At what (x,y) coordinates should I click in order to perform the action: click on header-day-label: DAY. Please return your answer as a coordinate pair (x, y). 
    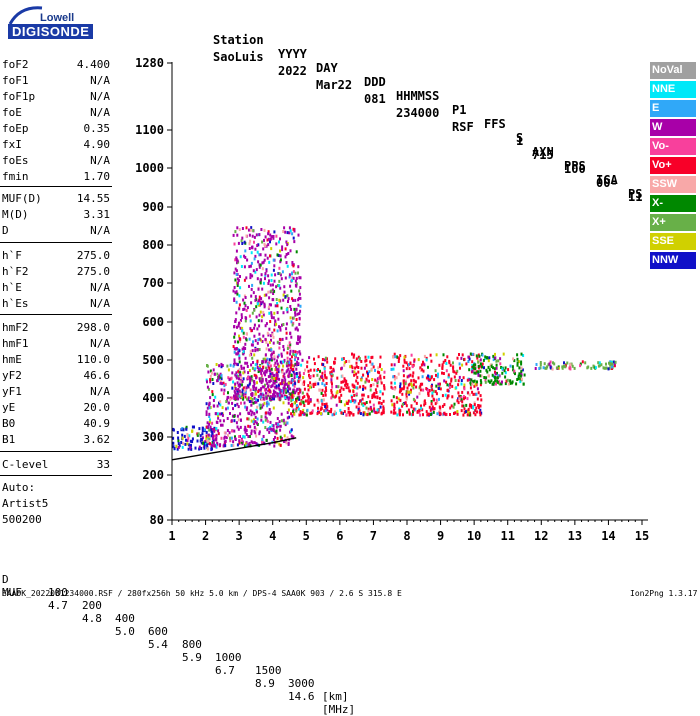
    Looking at the image, I should click on (327, 68).